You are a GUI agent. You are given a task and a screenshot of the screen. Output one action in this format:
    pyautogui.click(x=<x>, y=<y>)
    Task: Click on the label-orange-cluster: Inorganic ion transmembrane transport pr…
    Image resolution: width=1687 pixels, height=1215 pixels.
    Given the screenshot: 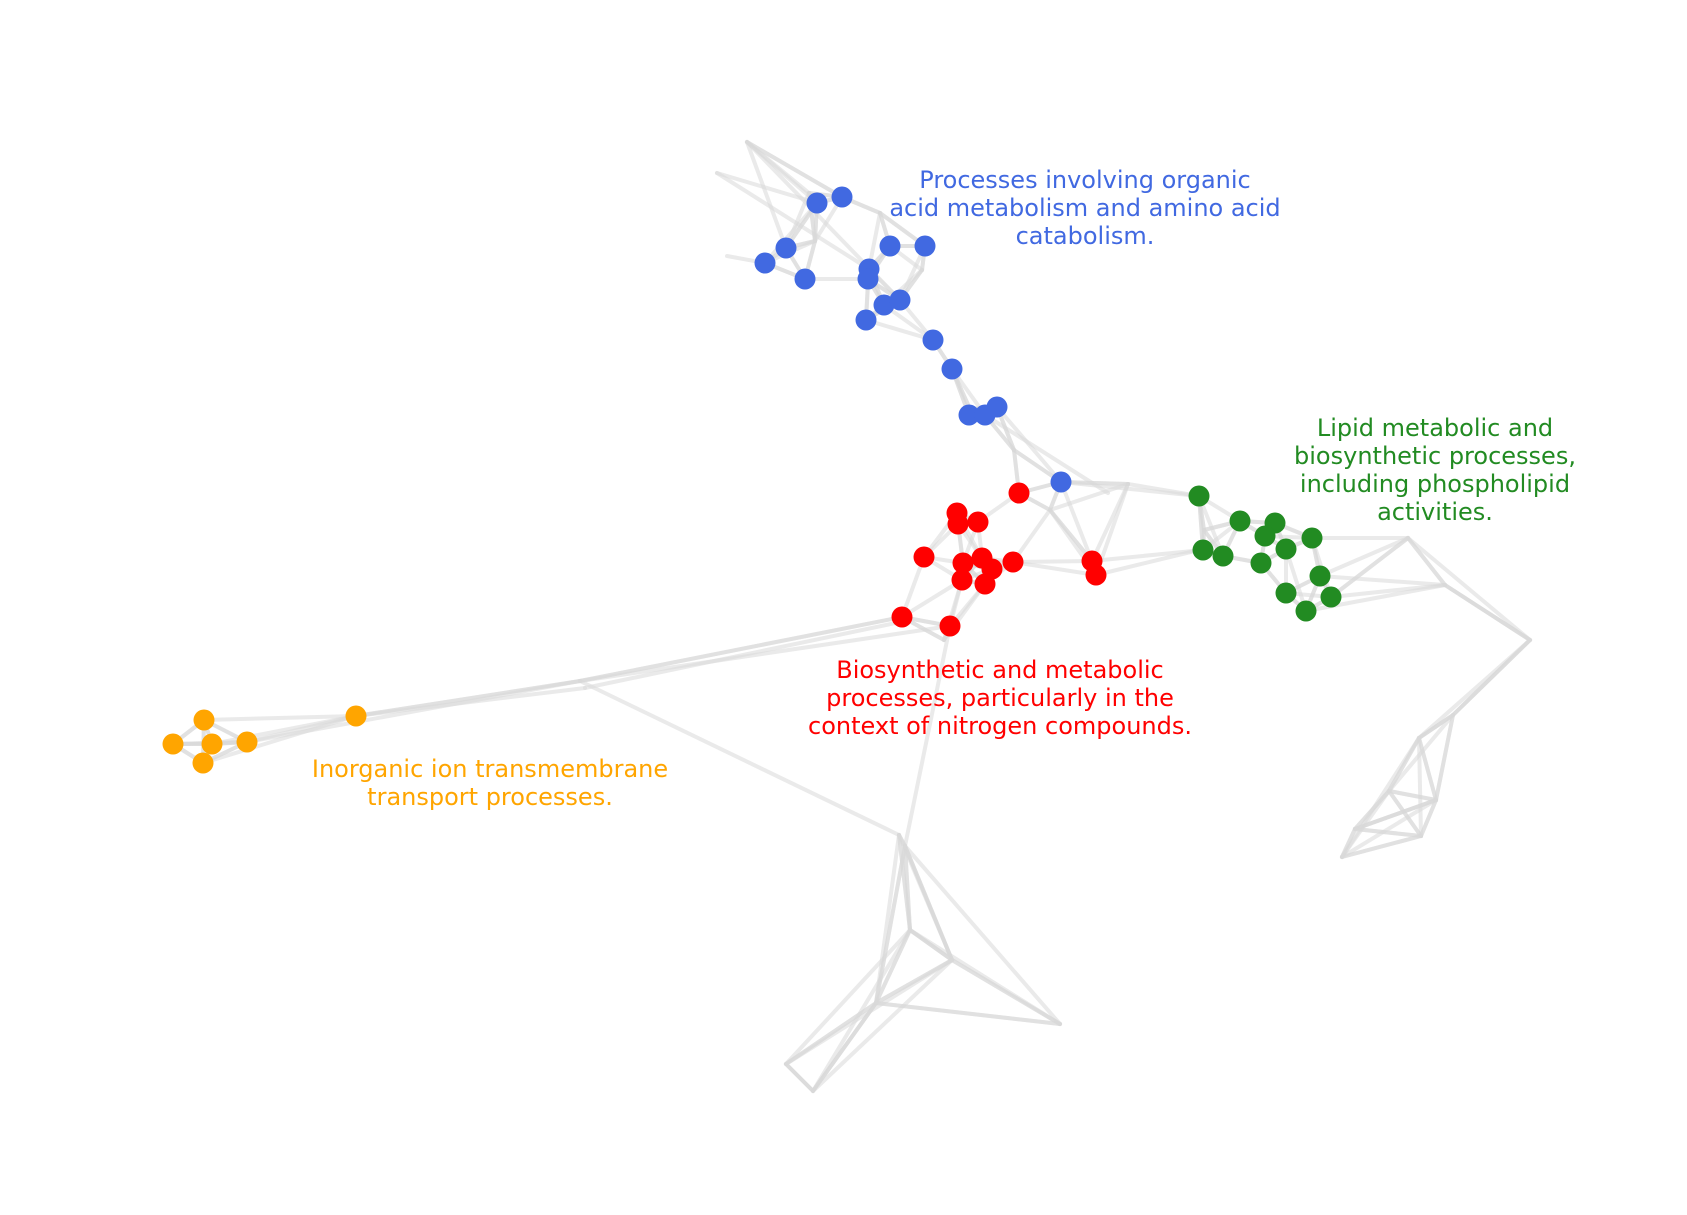 What is the action you would take?
    pyautogui.click(x=490, y=783)
    